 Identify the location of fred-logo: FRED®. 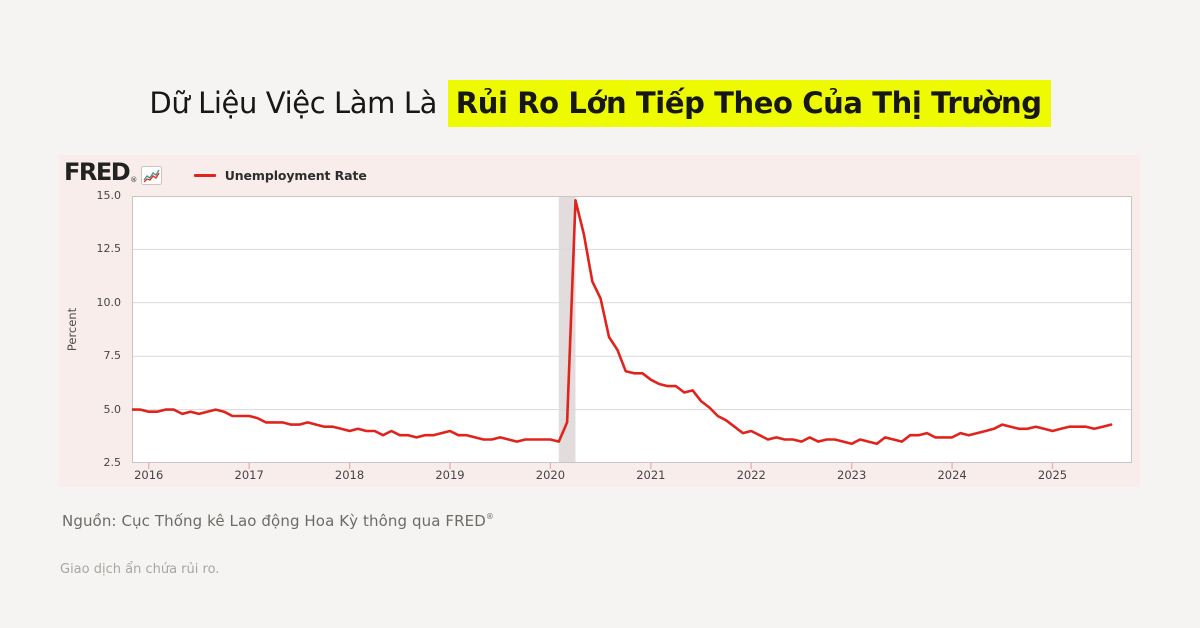
(100, 174).